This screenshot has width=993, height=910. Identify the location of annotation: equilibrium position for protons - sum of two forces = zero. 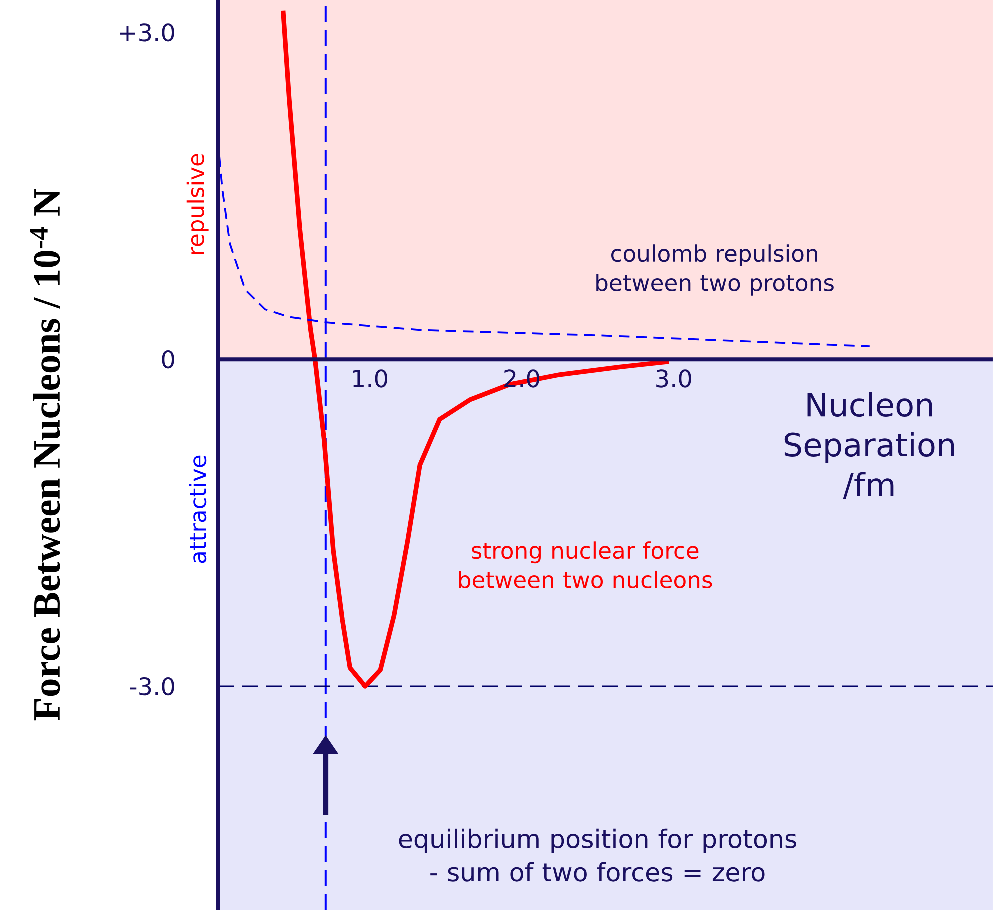
(597, 855).